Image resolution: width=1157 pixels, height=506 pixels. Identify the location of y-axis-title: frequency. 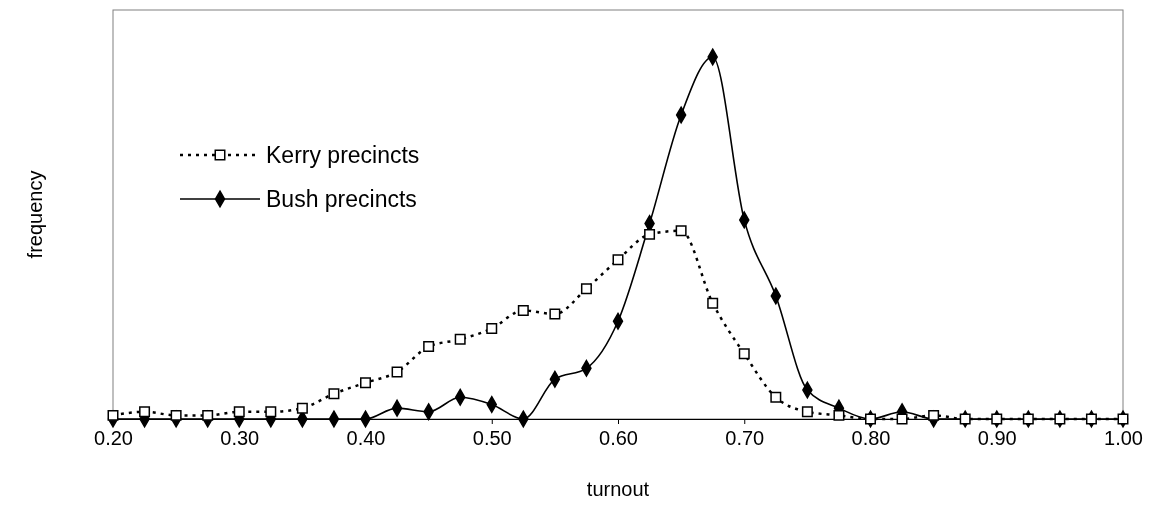
(35, 214).